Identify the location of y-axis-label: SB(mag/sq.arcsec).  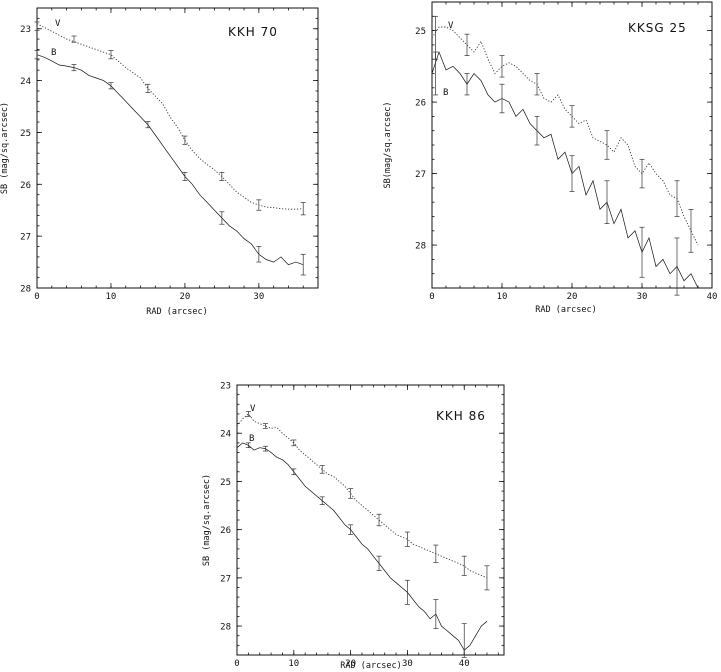
(388, 145).